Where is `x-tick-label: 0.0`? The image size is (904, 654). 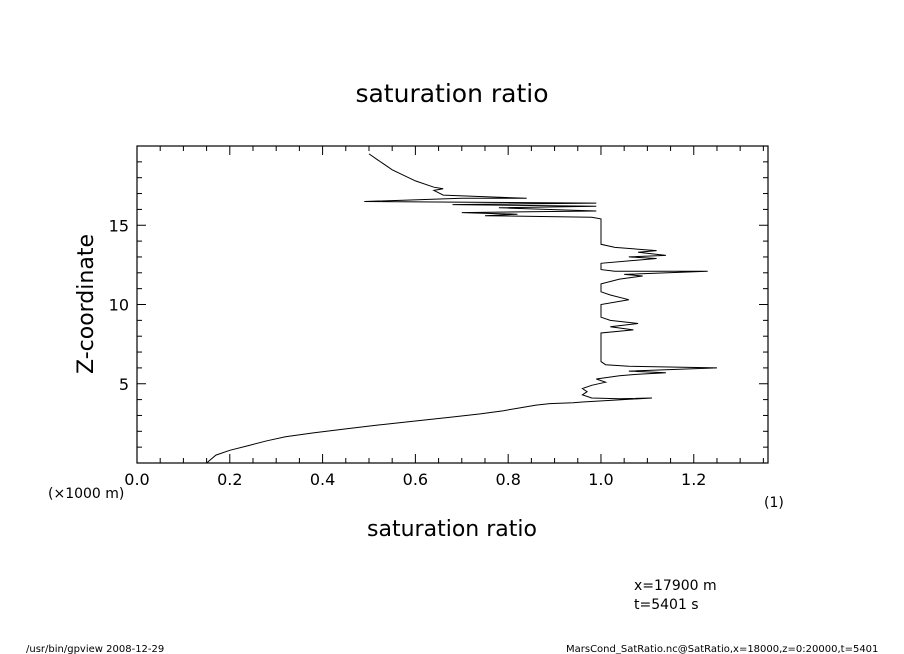
x-tick-label: 0.0 is located at coordinates (136, 479).